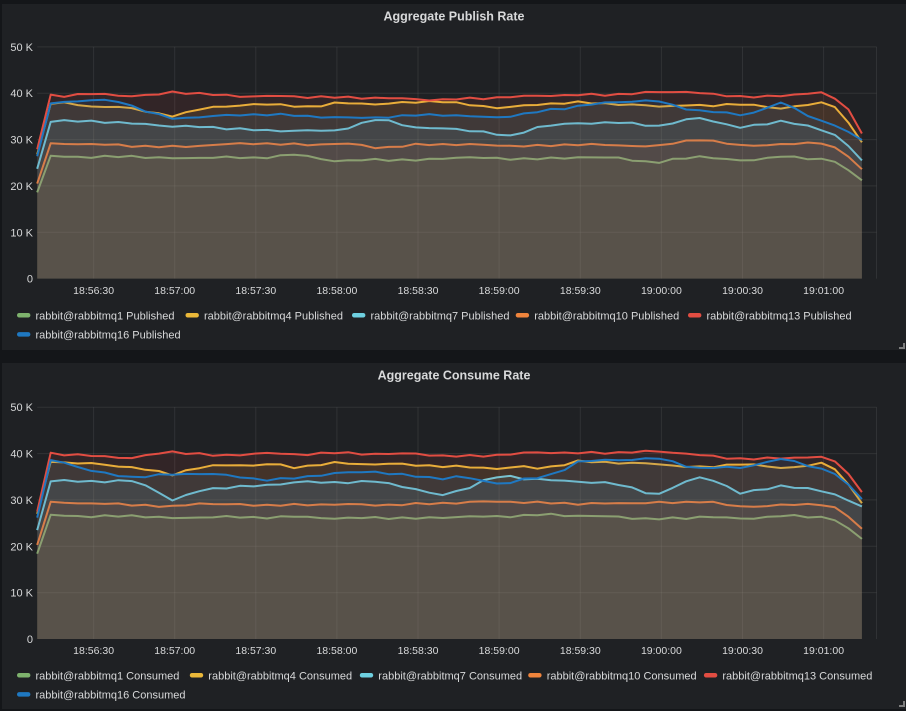 This screenshot has height=711, width=906. I want to click on svg-text: Aggregate Consume Rate, so click(454, 376).